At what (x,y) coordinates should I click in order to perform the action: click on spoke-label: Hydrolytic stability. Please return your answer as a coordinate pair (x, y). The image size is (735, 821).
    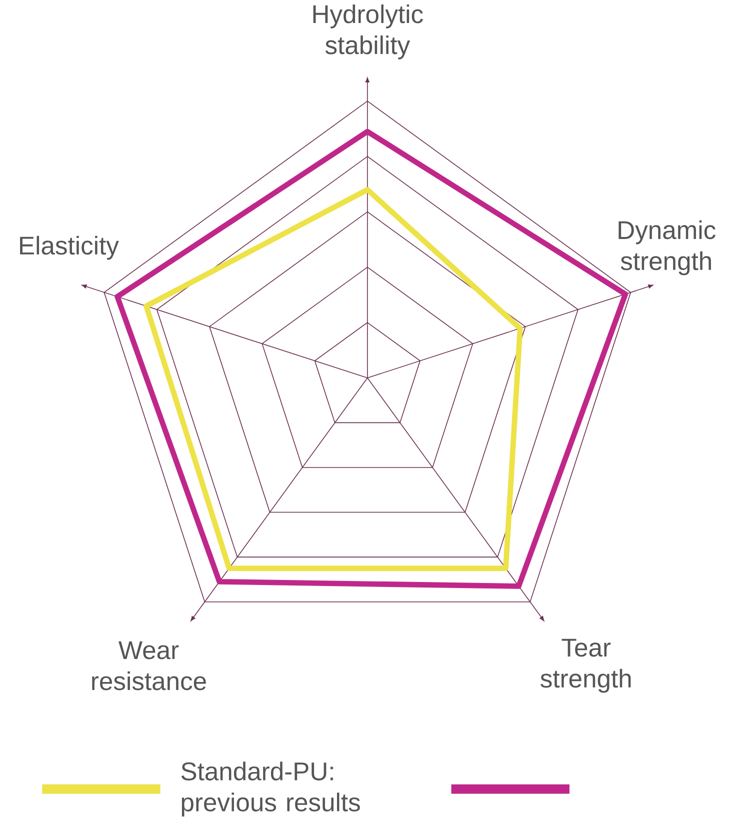
    Looking at the image, I should click on (368, 32).